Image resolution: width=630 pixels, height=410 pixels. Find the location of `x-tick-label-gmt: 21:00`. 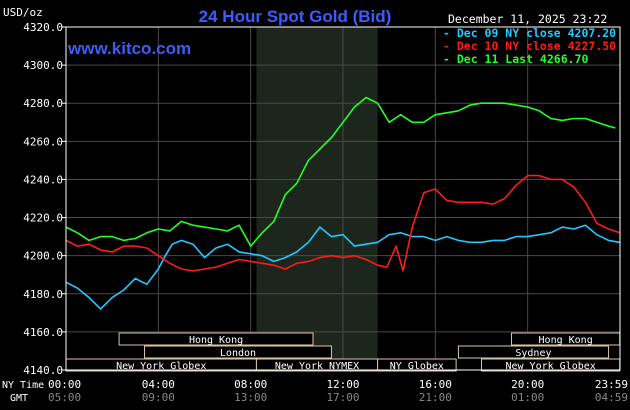

x-tick-label-gmt: 21:00 is located at coordinates (435, 397).